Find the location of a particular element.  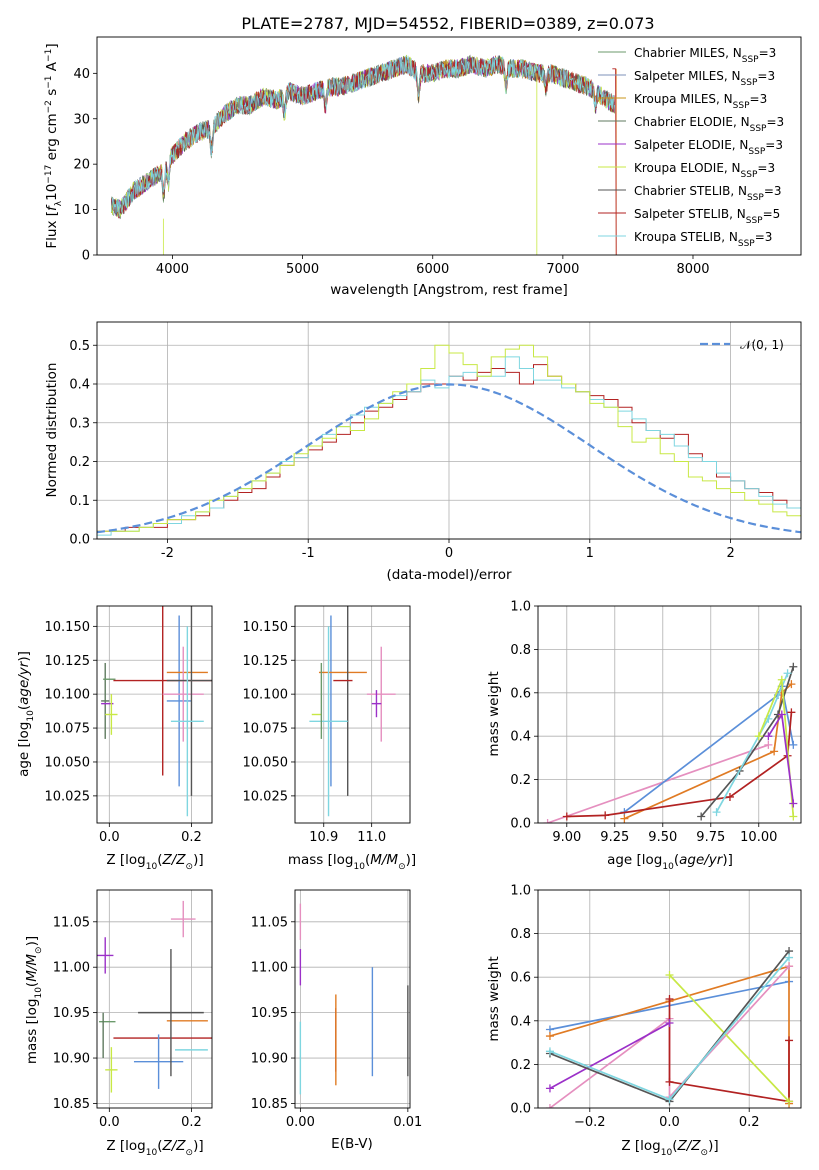

x-tick-label: 10.00 is located at coordinates (758, 837).